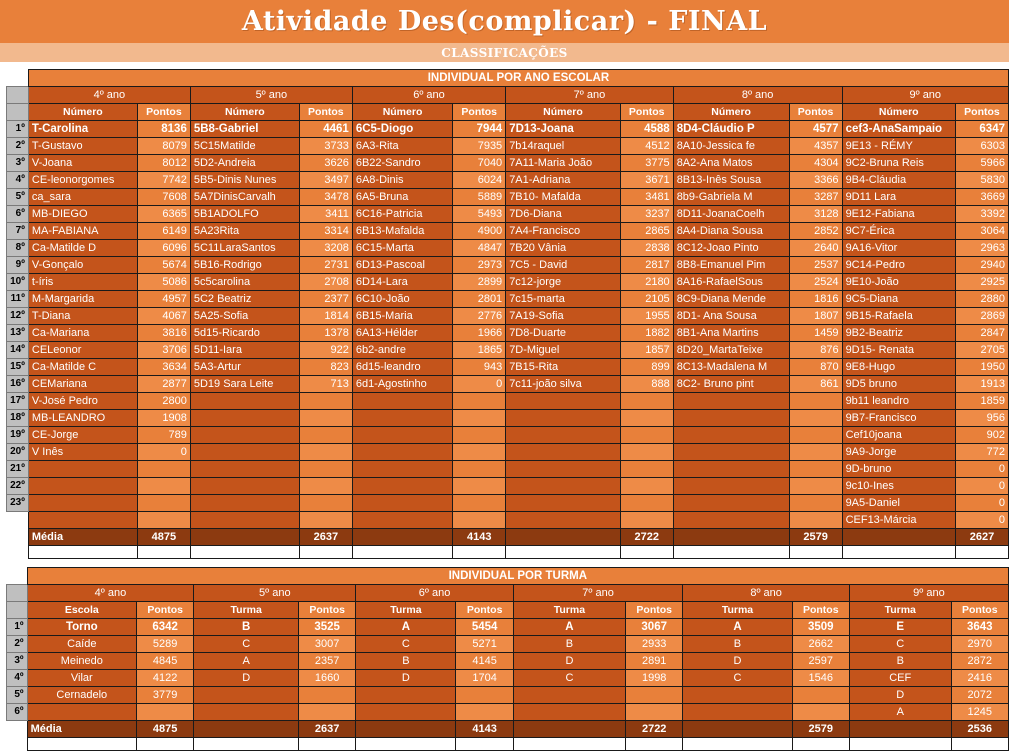 This screenshot has height=751, width=1009. What do you see at coordinates (731, 384) in the screenshot?
I see `cell-name: 8C2- Bruno pint` at bounding box center [731, 384].